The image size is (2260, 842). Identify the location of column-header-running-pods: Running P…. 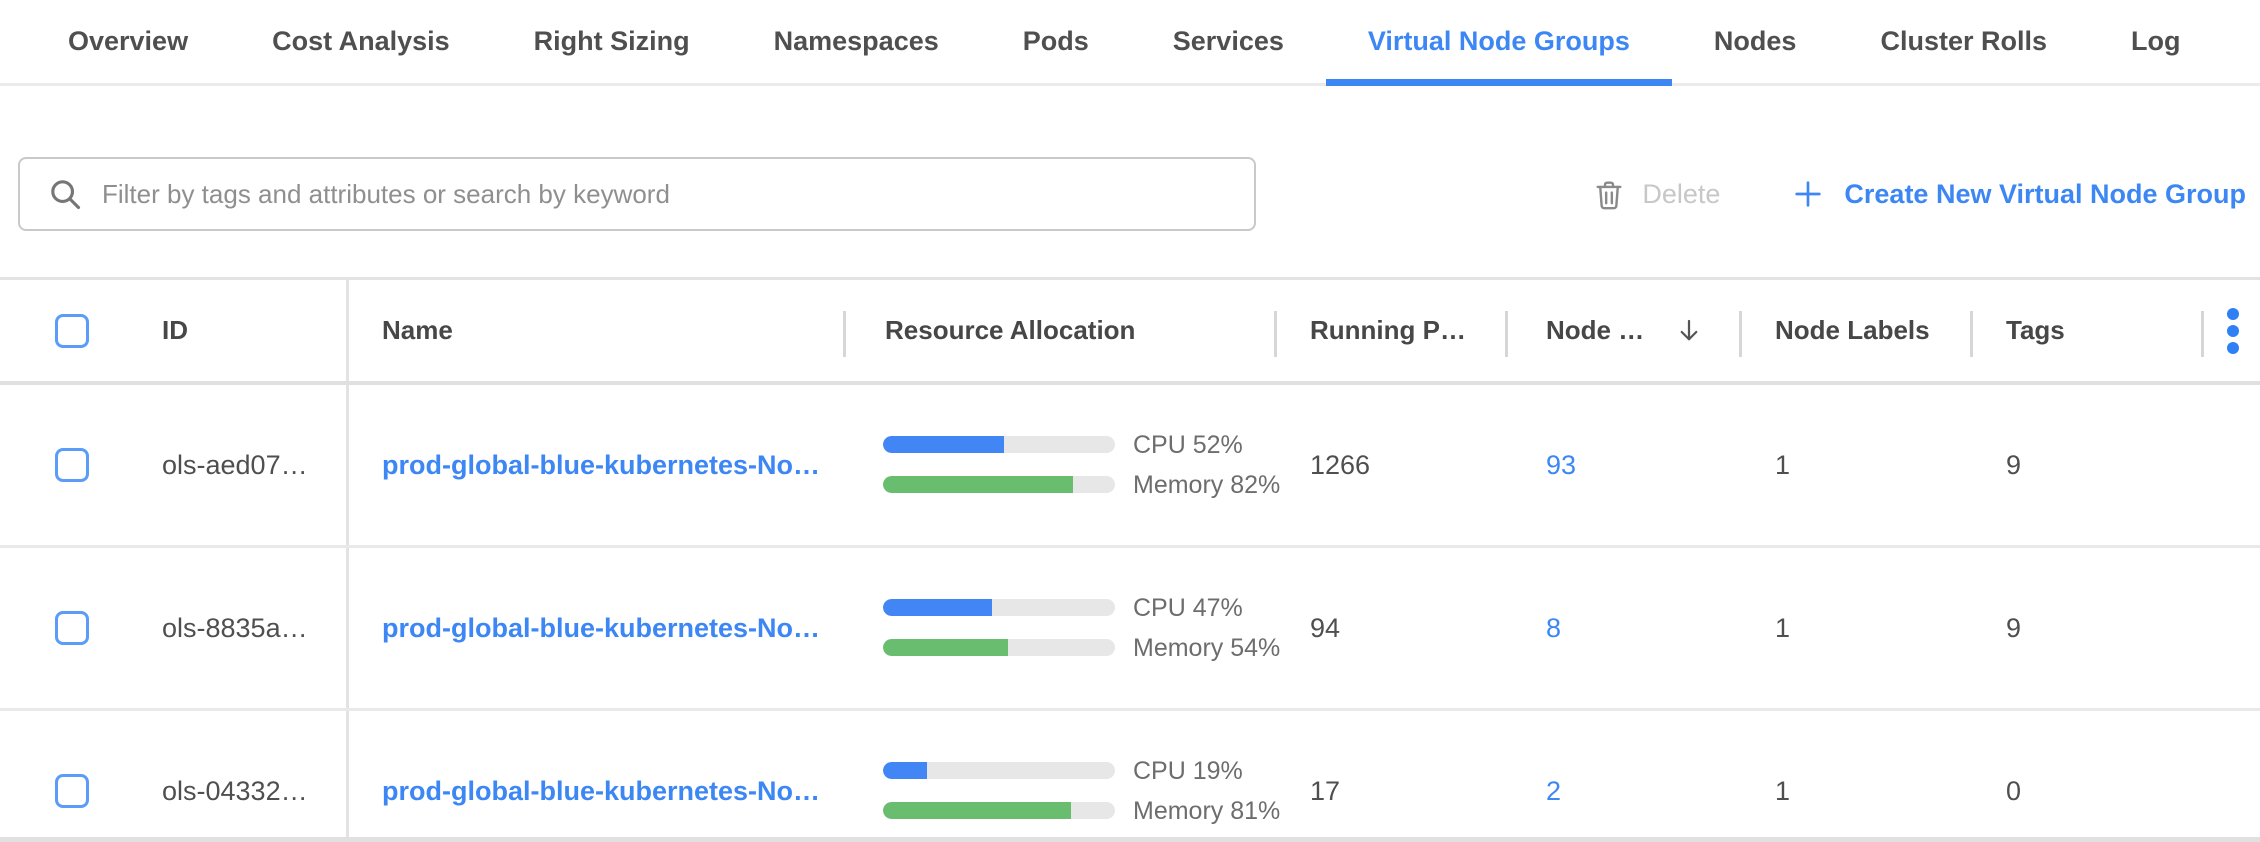
(1388, 330).